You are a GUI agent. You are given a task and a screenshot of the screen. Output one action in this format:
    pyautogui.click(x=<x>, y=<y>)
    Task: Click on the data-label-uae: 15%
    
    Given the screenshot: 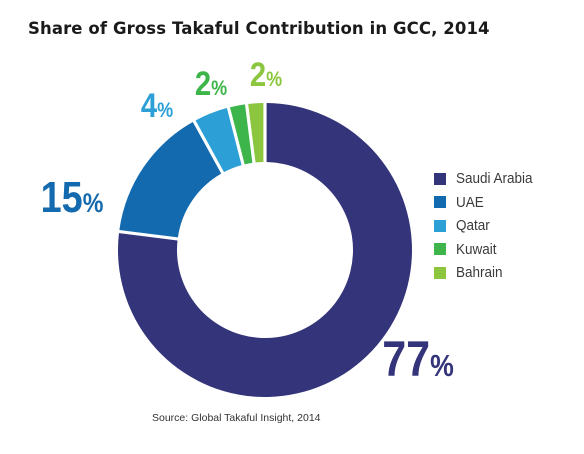 What is the action you would take?
    pyautogui.click(x=72, y=196)
    